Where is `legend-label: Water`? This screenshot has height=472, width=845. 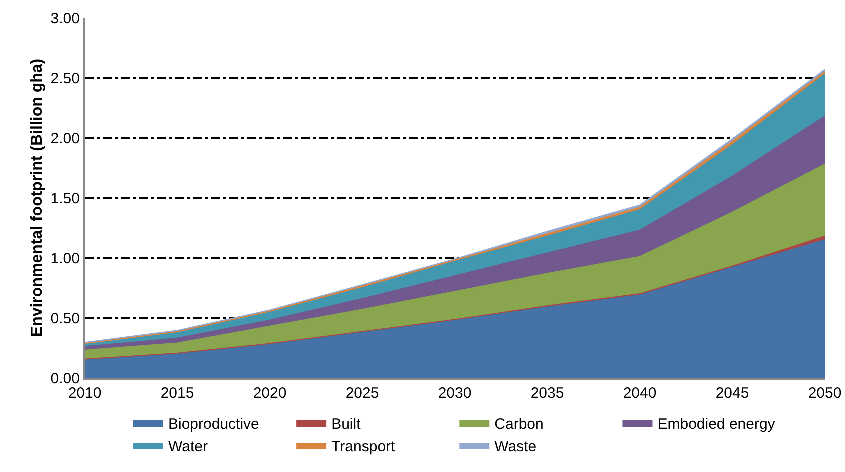 legend-label: Water is located at coordinates (188, 447).